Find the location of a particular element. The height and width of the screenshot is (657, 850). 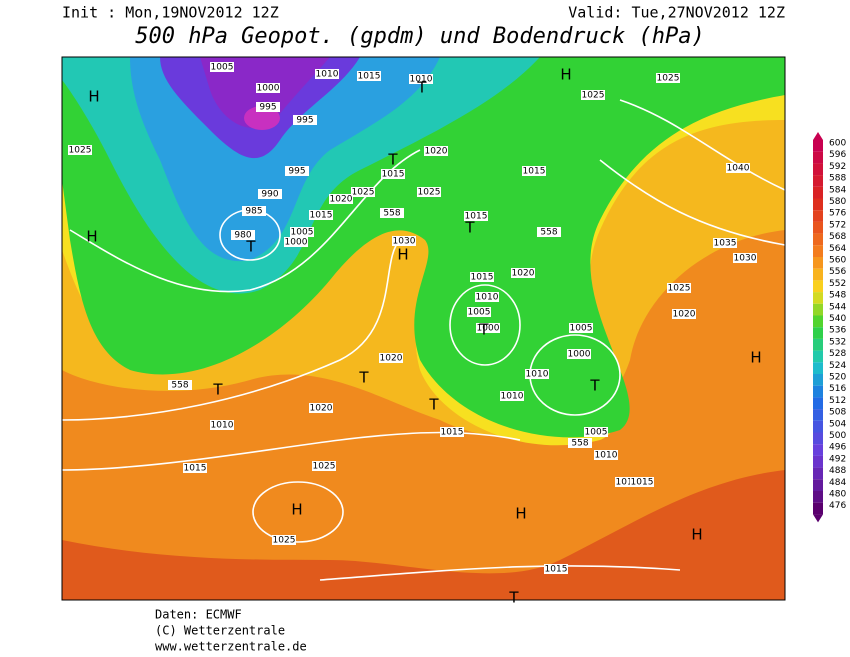

colorbar-label: 596 is located at coordinates (837, 155).